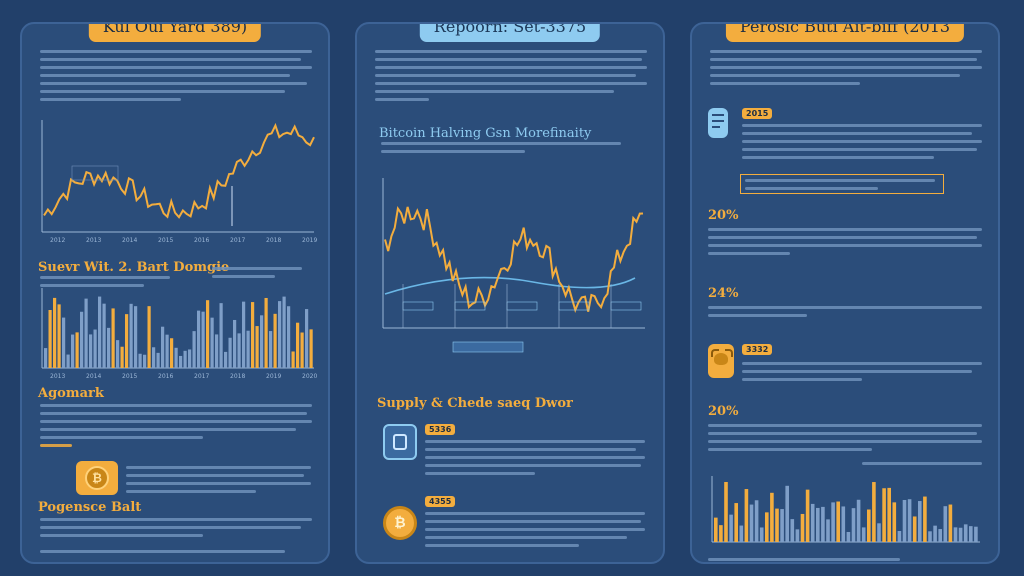 The width and height of the screenshot is (1024, 576). What do you see at coordinates (862, 144) in the screenshot?
I see `right-item1-text` at bounding box center [862, 144].